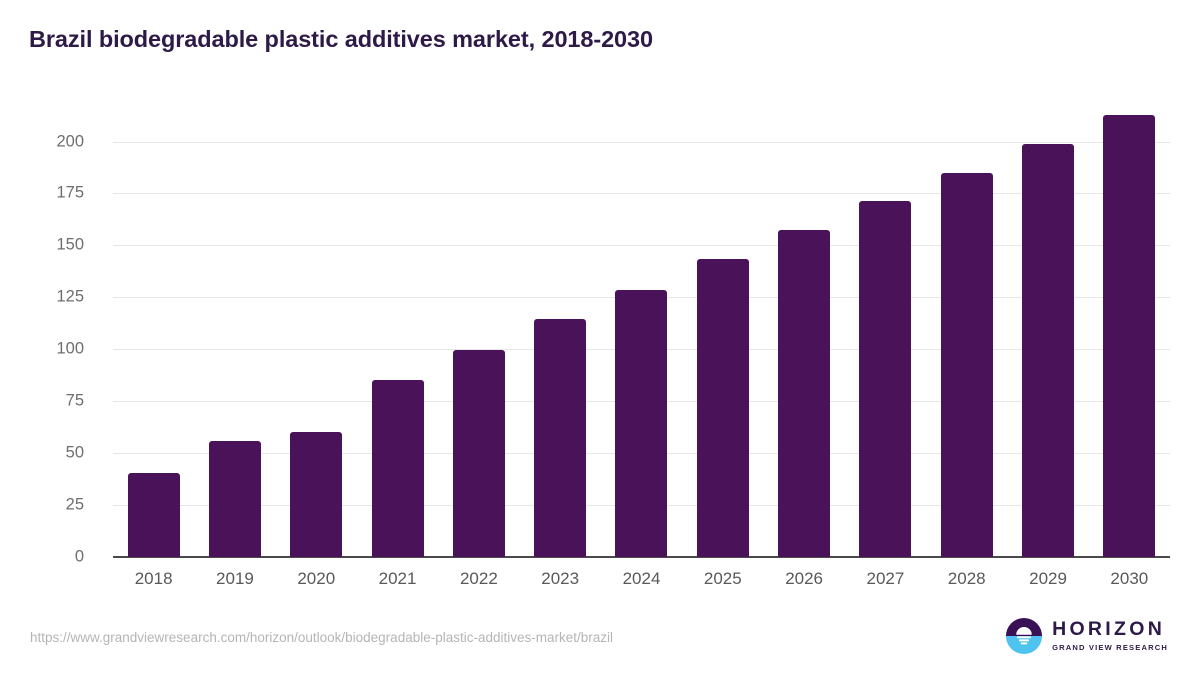 Image resolution: width=1200 pixels, height=675 pixels. Describe the element at coordinates (1110, 647) in the screenshot. I see `horizon-tagline: GRAND VIEW RESEARCH` at that location.